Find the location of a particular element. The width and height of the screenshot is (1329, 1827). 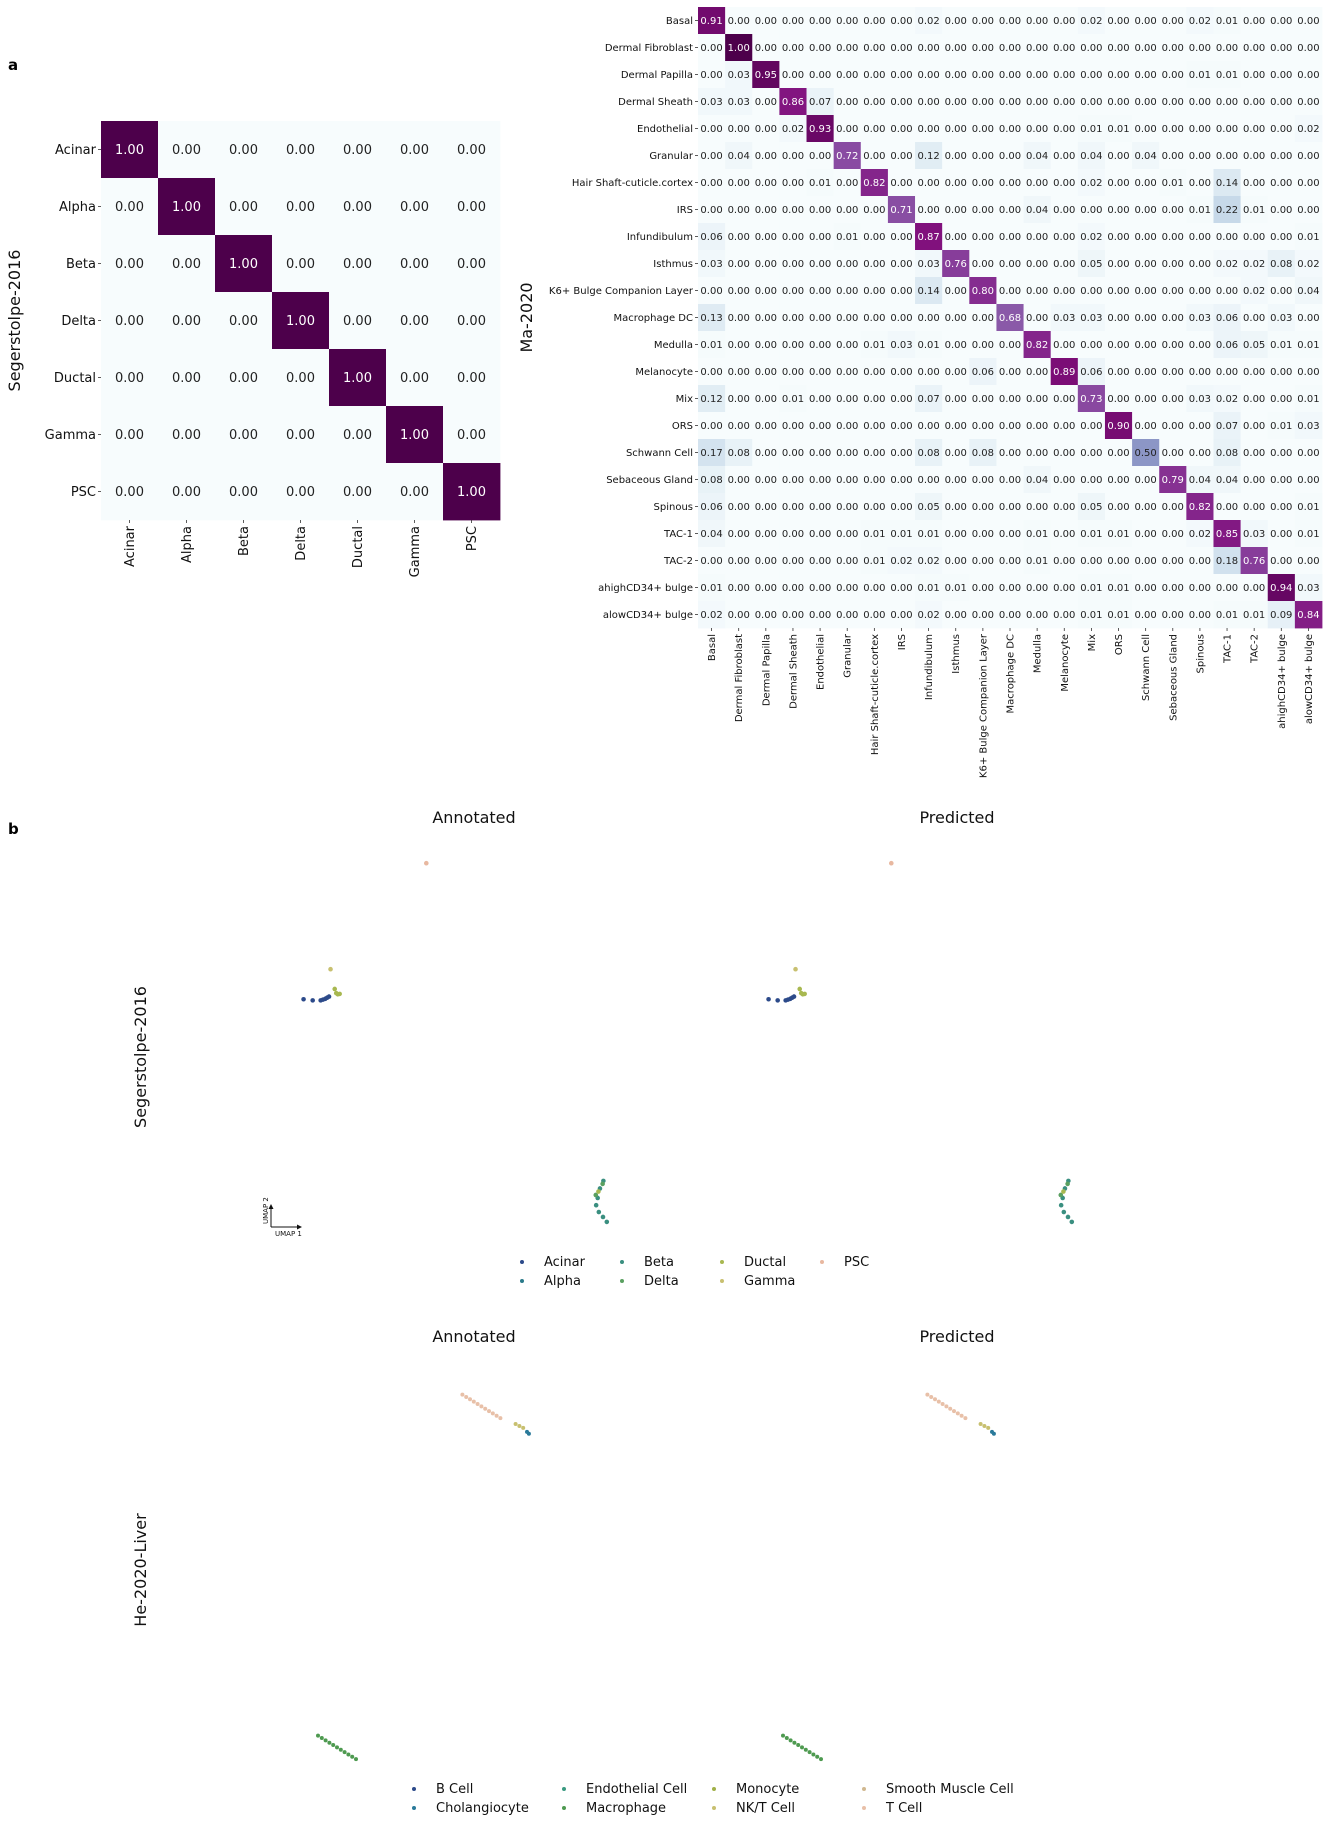

row-label: Schwann Cell is located at coordinates (659, 453).